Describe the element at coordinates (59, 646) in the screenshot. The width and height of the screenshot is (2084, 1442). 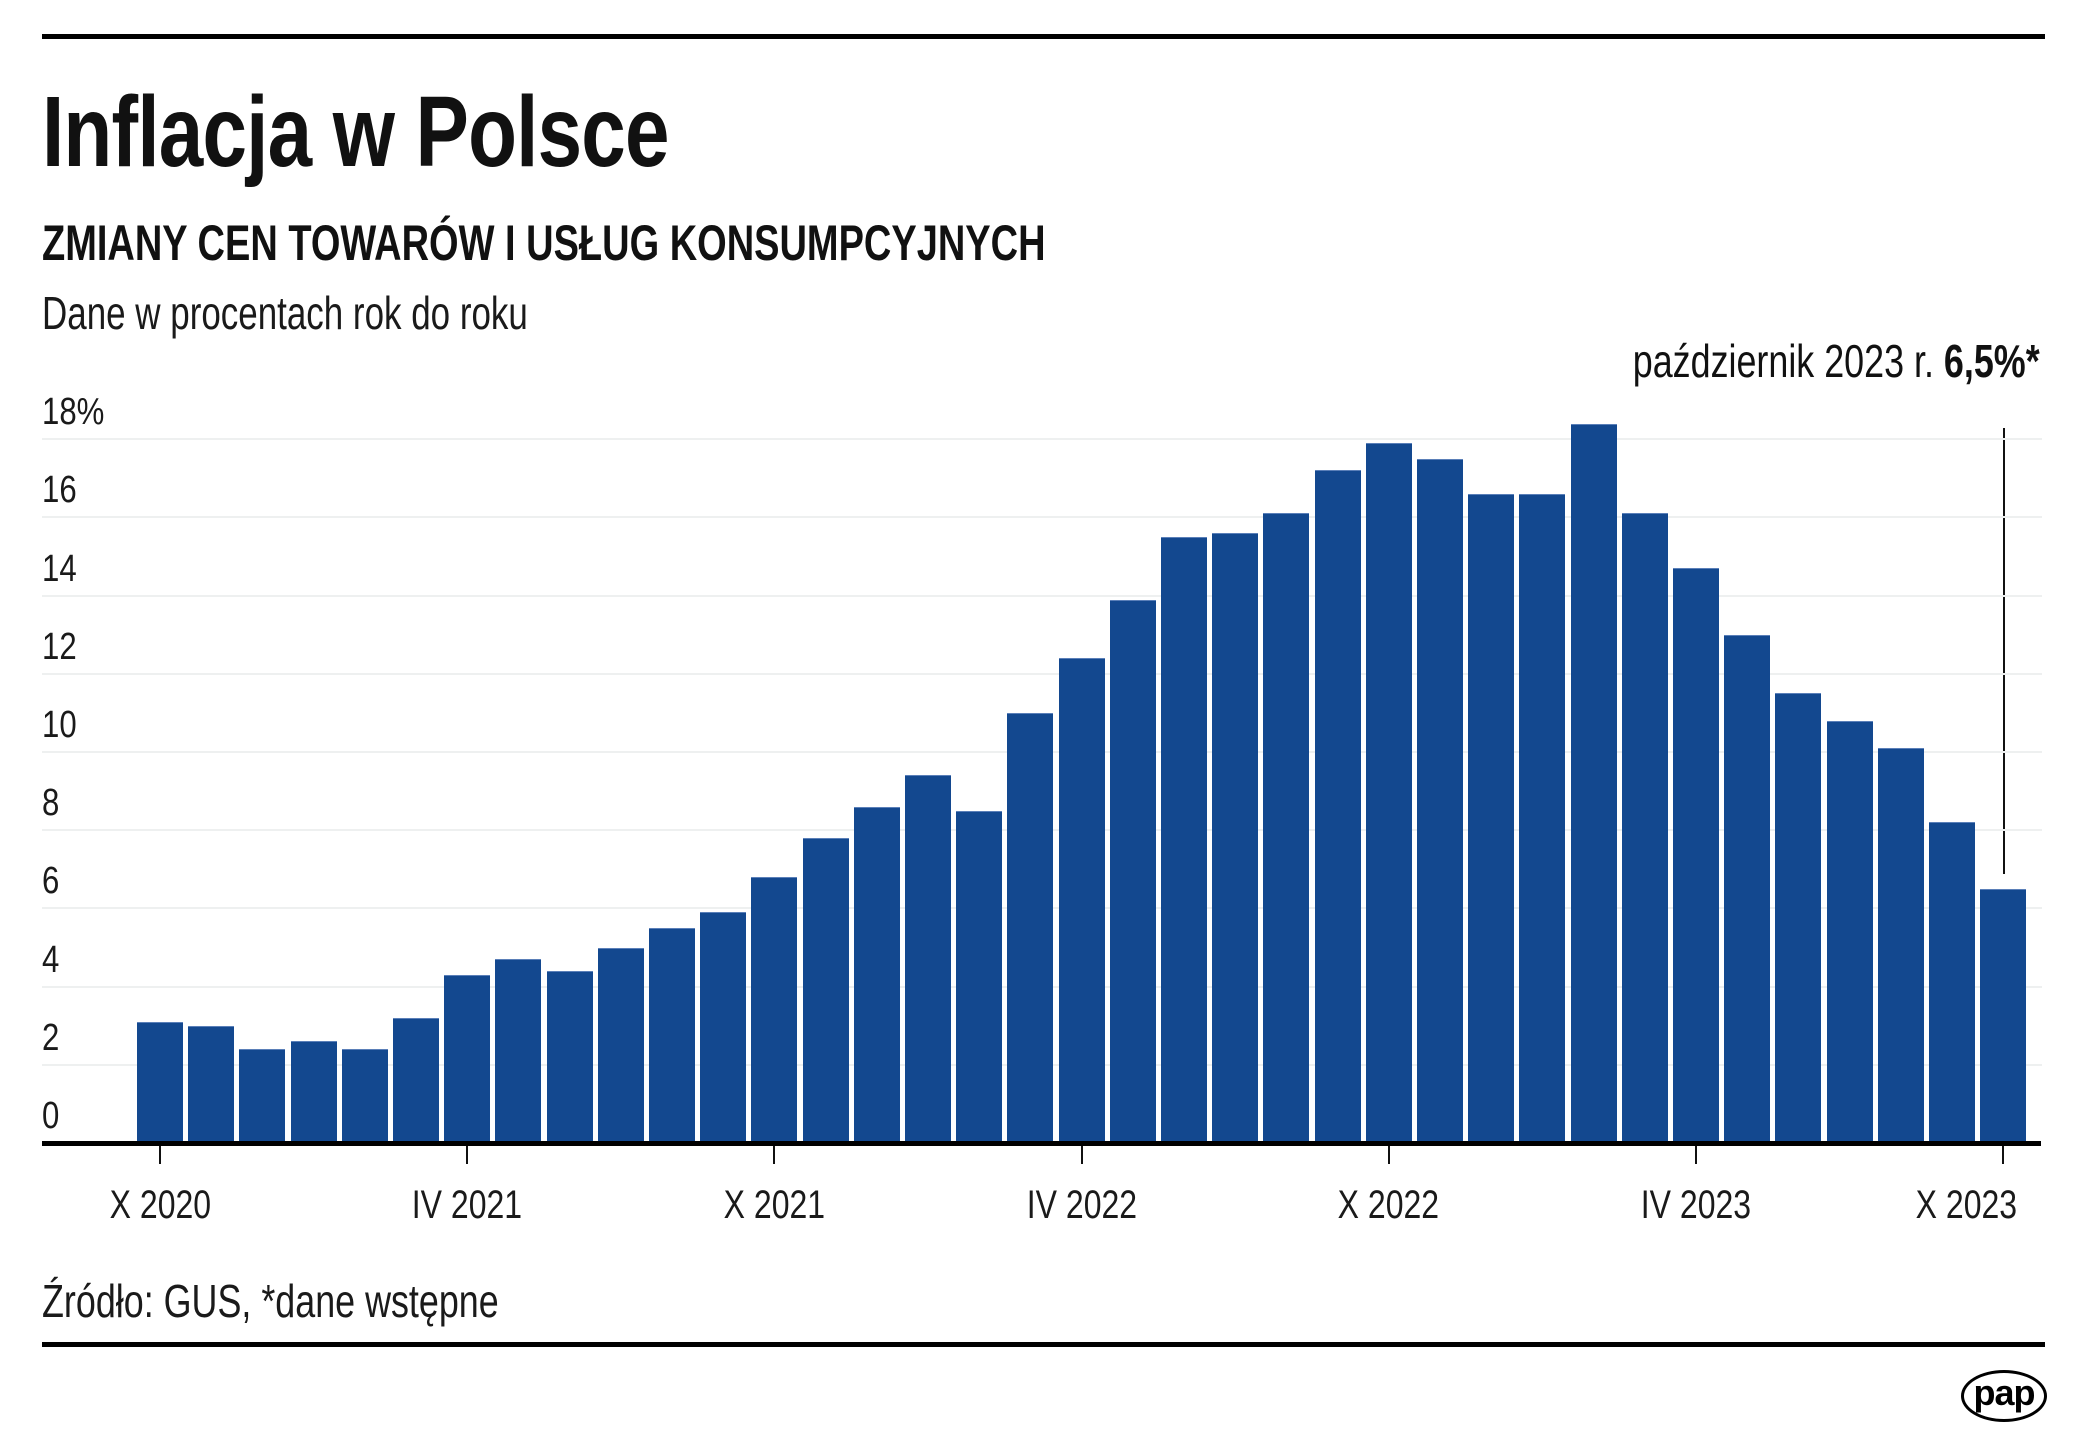
I see `y-axis-label-text: 12` at that location.